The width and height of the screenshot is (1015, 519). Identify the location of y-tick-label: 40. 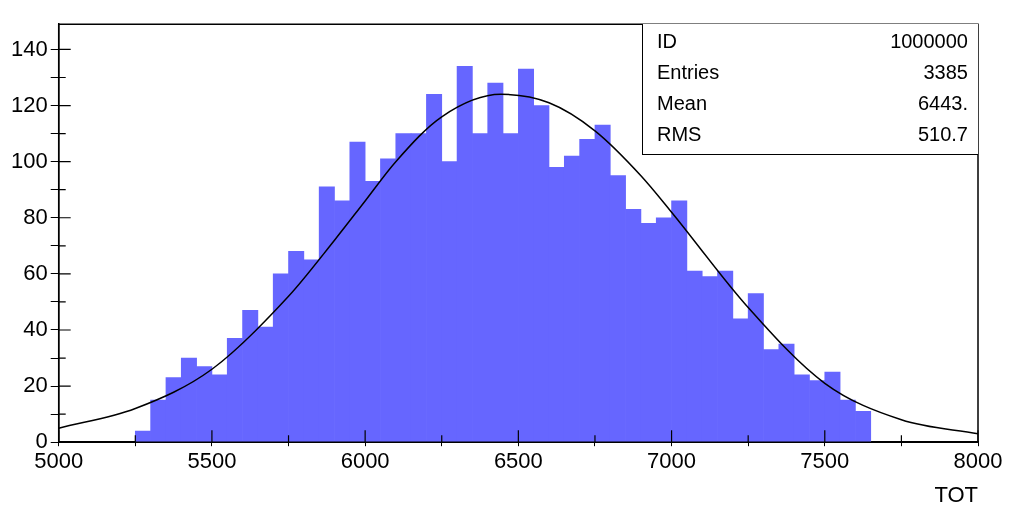
(35, 329).